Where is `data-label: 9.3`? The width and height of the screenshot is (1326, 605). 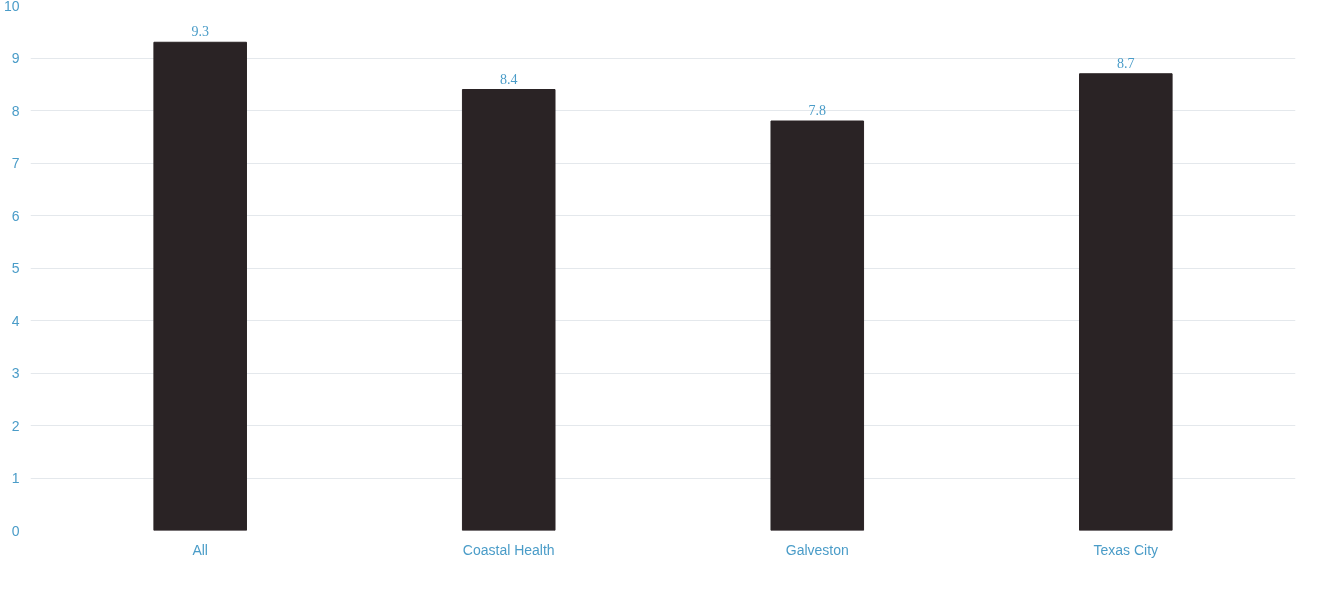
data-label: 9.3 is located at coordinates (200, 32).